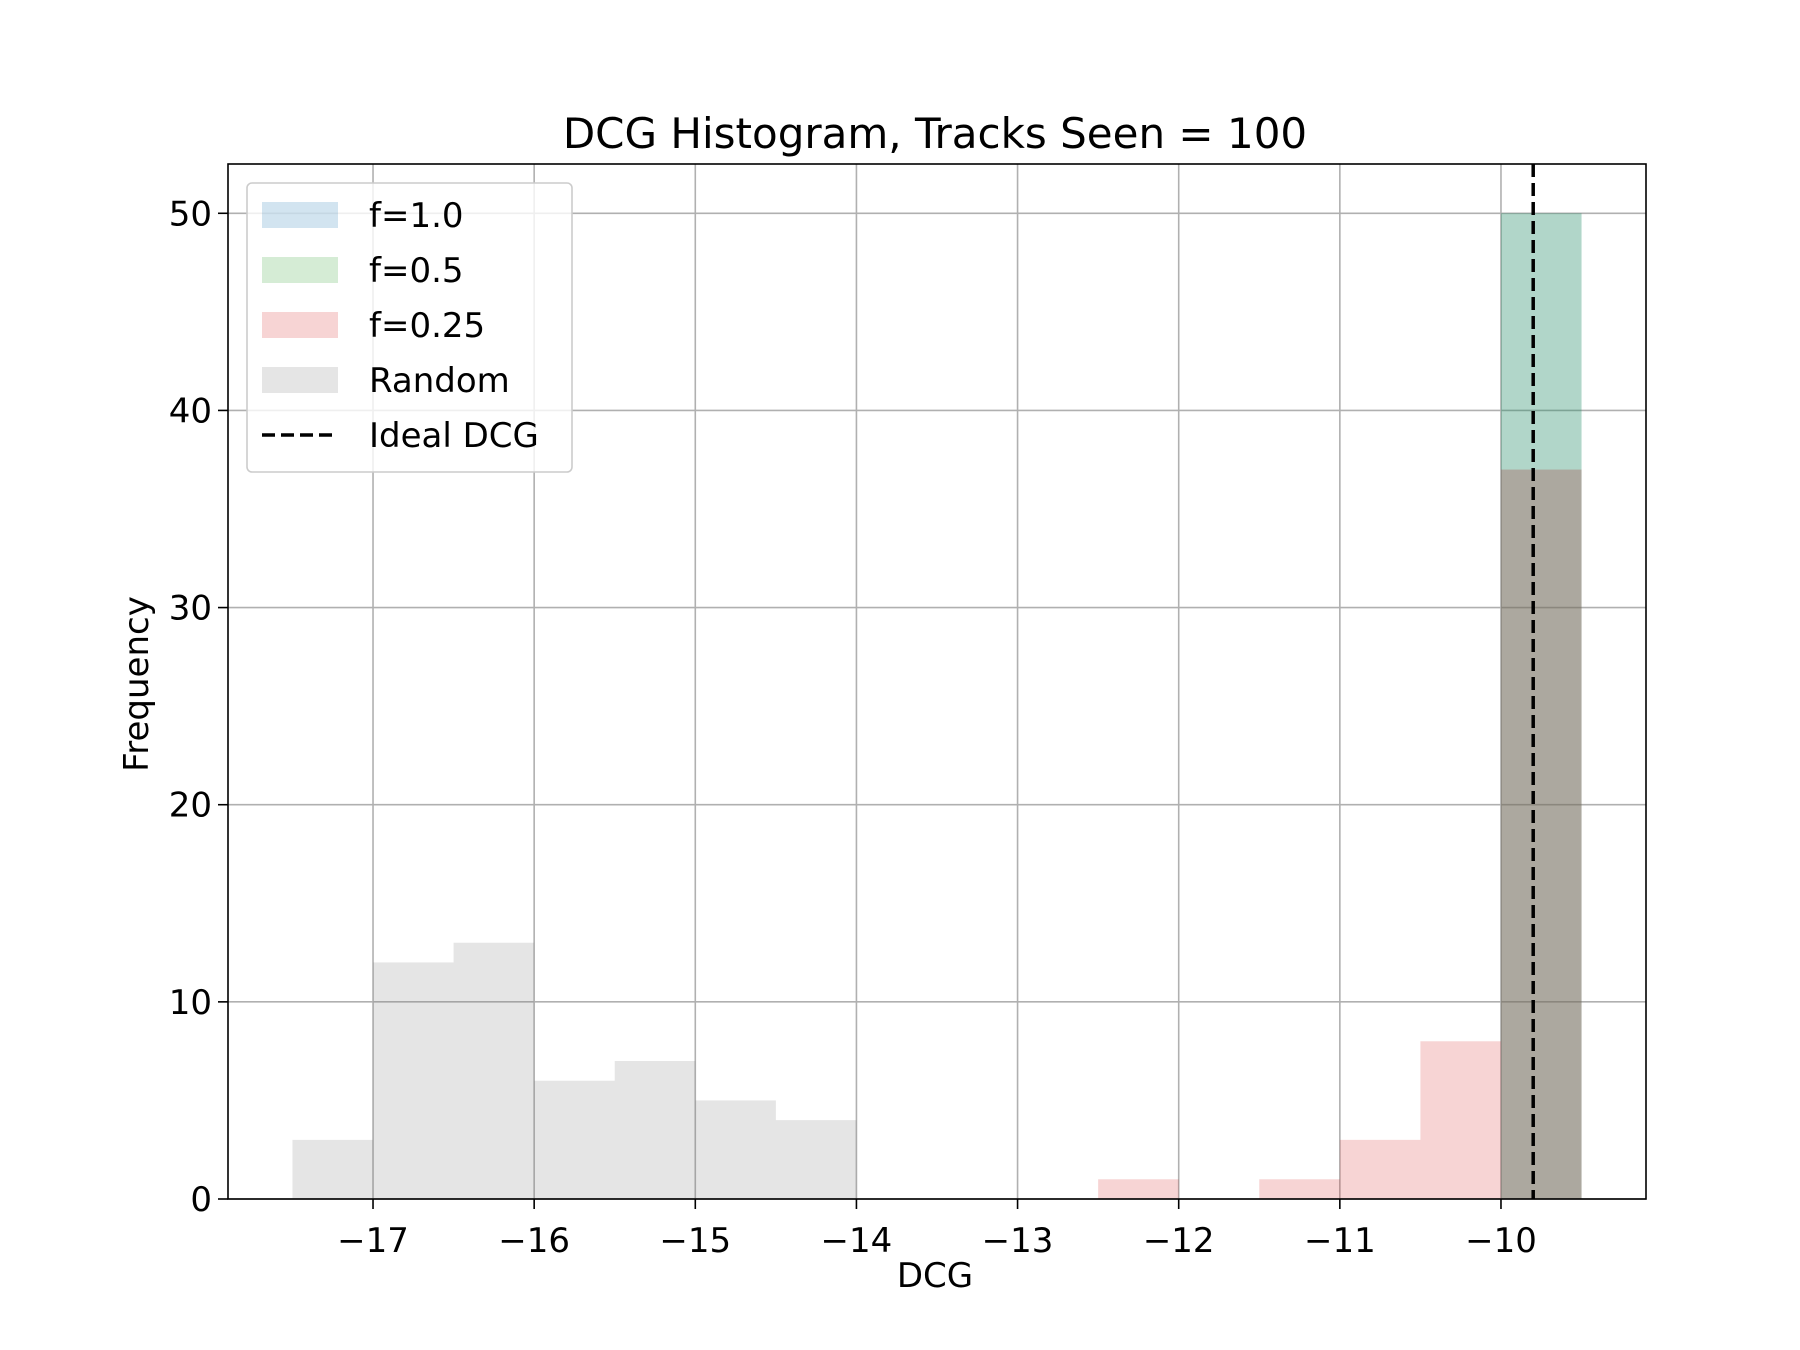 The width and height of the screenshot is (1800, 1350). I want to click on x-tick-label: −10, so click(1501, 1241).